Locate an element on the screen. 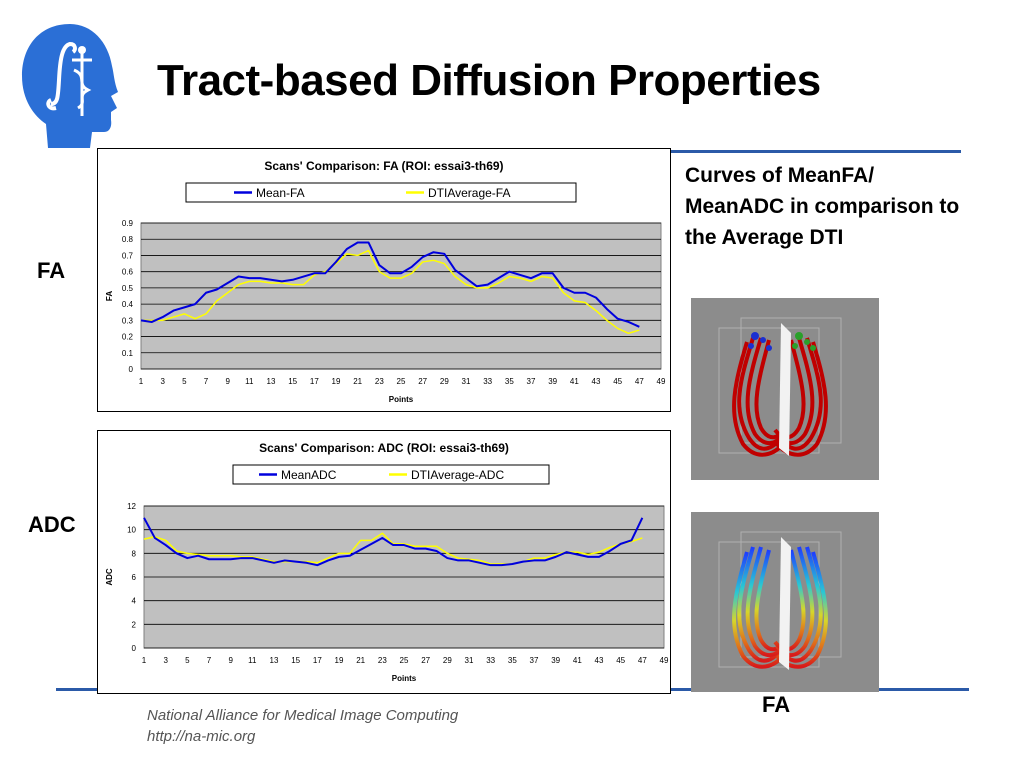  fa-xtick-label: 35 is located at coordinates (509, 381).